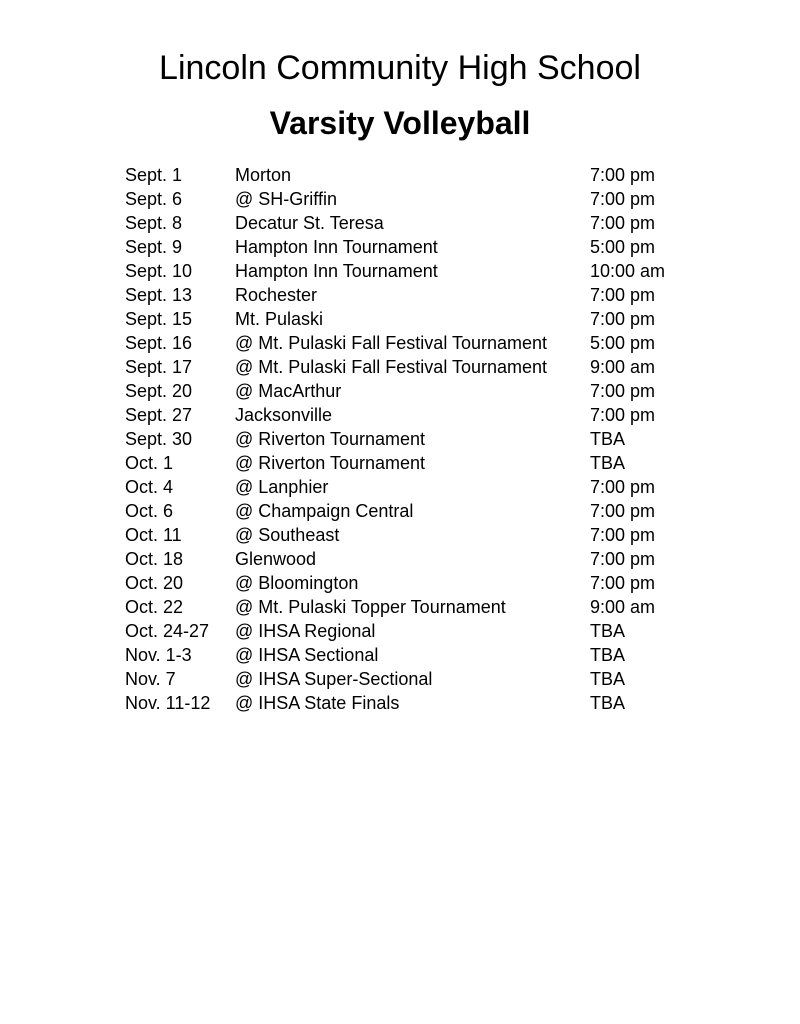 The width and height of the screenshot is (800, 1024). Describe the element at coordinates (405, 175) in the screenshot. I see `schedule-row: Sept. 1 Morton 7:00 pm` at that location.